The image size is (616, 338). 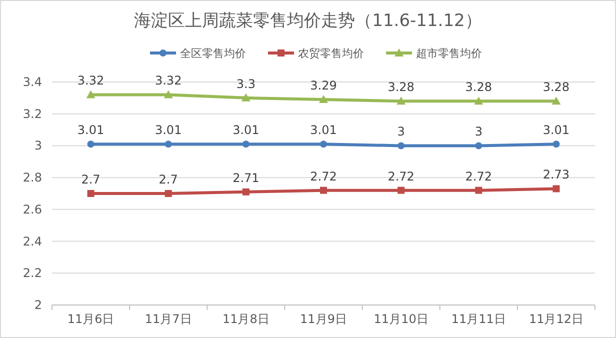 I want to click on x-tick-label: 11月7日, so click(x=168, y=319).